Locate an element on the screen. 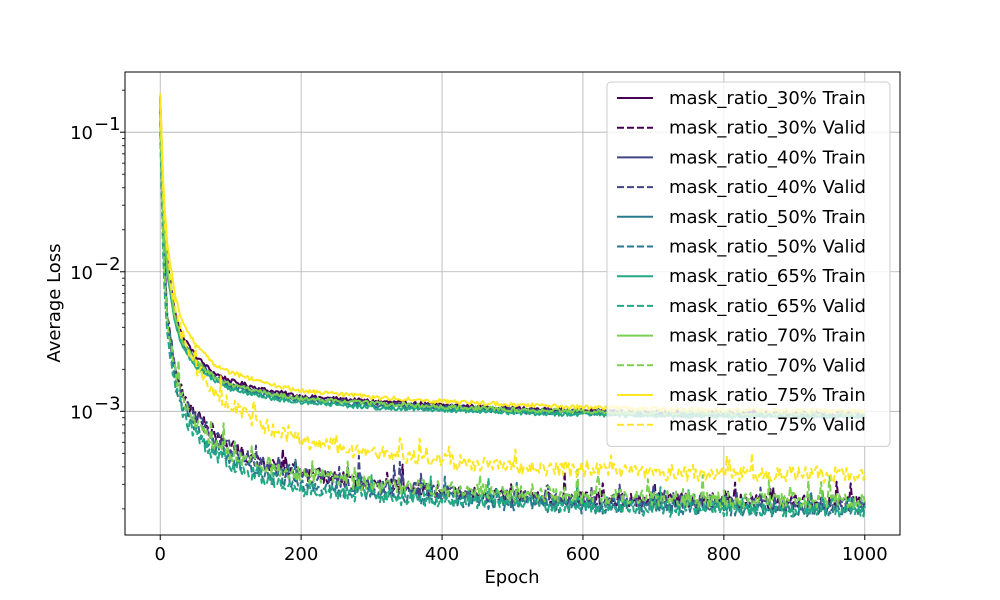 This screenshot has height=600, width=1000. legend-entry: mask_ratio_30% Train is located at coordinates (767, 98).